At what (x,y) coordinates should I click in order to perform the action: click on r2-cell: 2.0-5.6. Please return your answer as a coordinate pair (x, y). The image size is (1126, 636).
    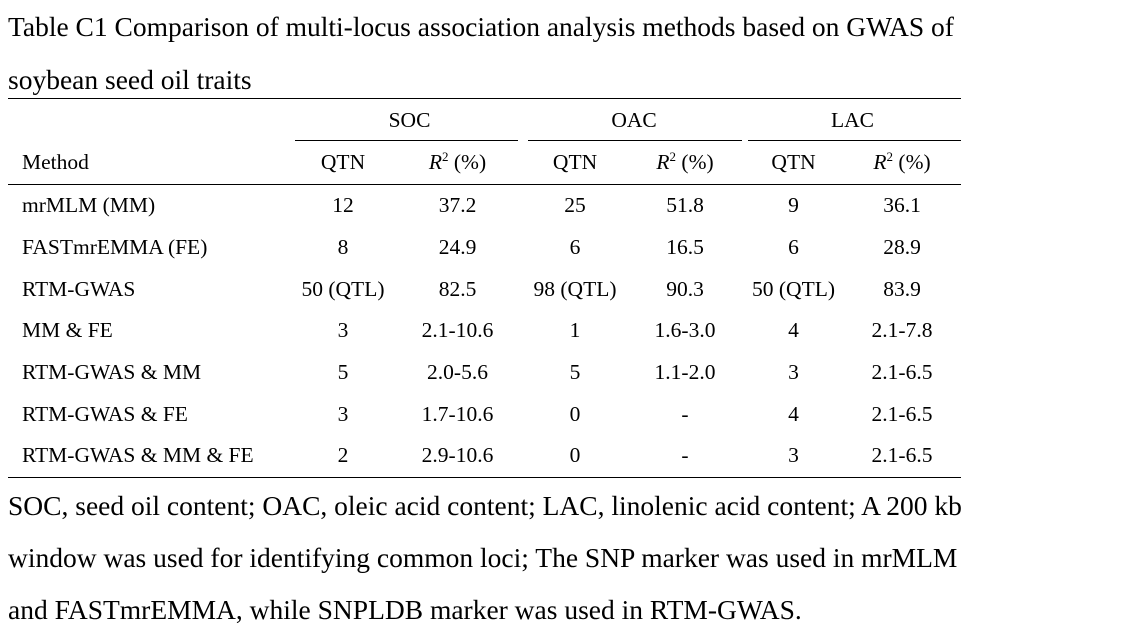
    Looking at the image, I should click on (457, 372).